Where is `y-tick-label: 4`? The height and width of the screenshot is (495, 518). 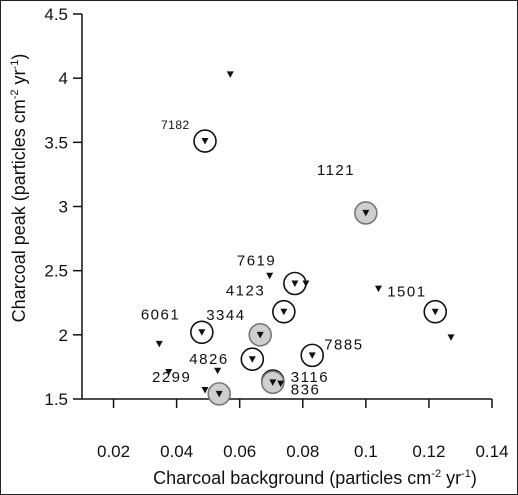 y-tick-label: 4 is located at coordinates (63, 78).